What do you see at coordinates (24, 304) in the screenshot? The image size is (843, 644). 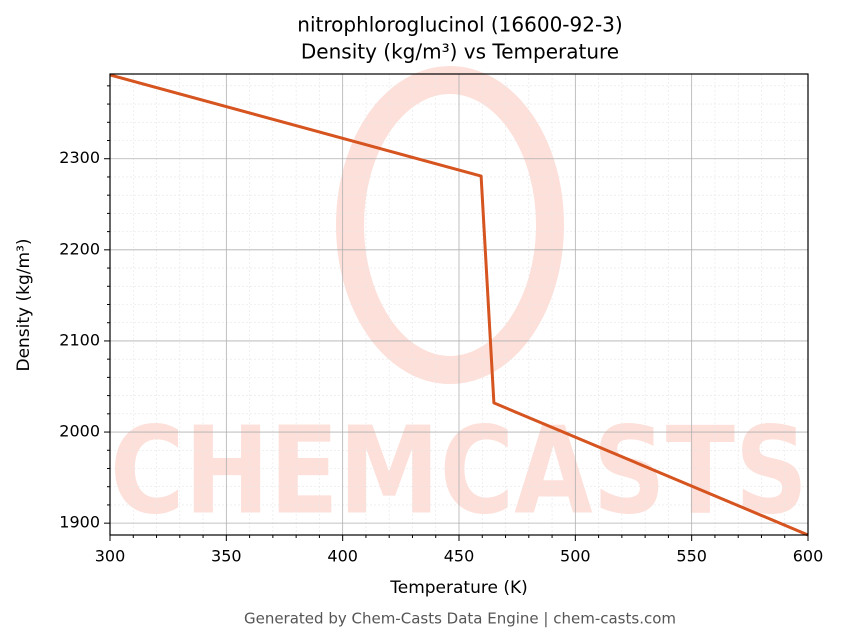 I see `y-axis-label: Density (kg/m³)` at bounding box center [24, 304].